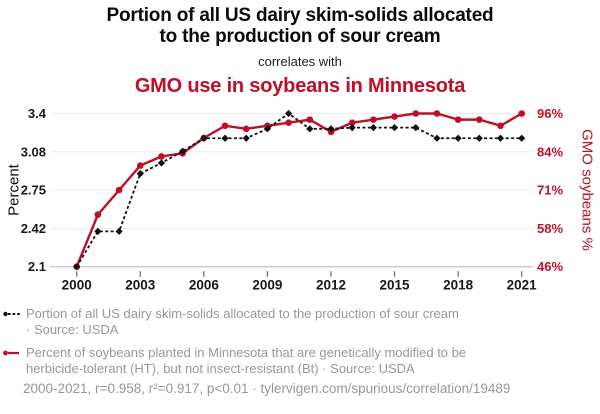 This screenshot has height=414, width=600. Describe the element at coordinates (33, 228) in the screenshot. I see `left-tick-label: 2.42` at that location.